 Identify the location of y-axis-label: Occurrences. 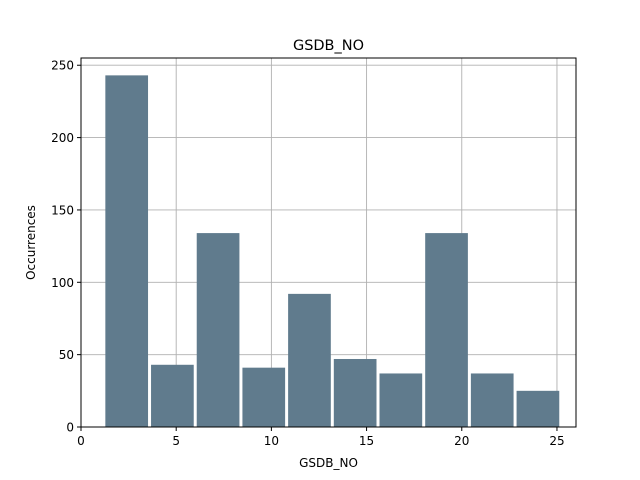
(31, 242).